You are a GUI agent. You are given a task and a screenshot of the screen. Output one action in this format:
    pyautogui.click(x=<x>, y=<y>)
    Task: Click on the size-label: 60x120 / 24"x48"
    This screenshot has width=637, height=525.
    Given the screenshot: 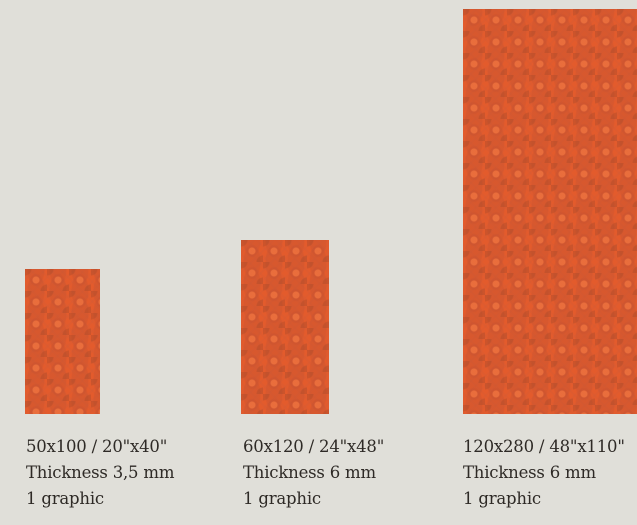 What is the action you would take?
    pyautogui.click(x=314, y=446)
    